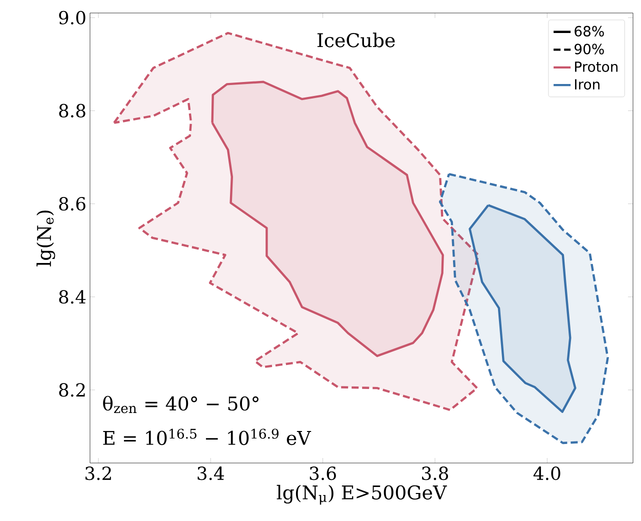 Image resolution: width=641 pixels, height=521 pixels. I want to click on x-tick-label: 3.4, so click(211, 473).